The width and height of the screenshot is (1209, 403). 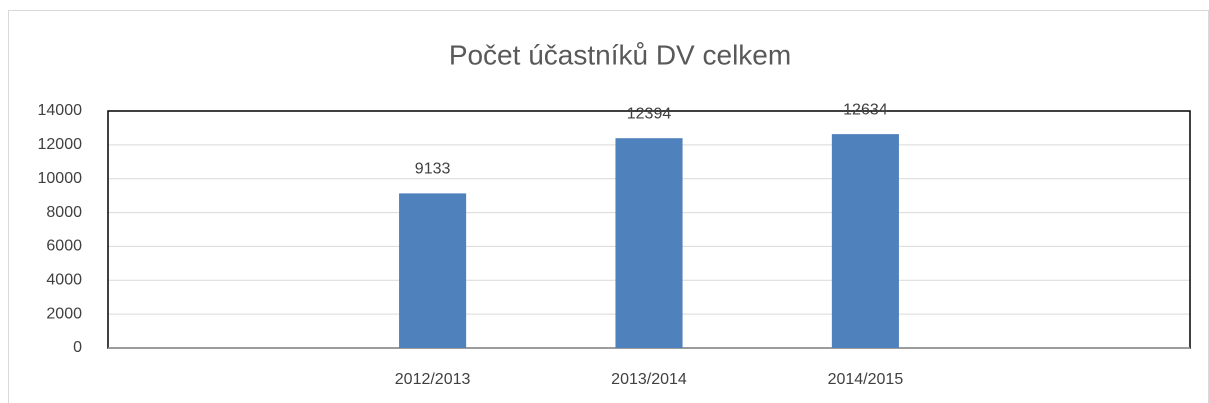 What do you see at coordinates (64, 313) in the screenshot?
I see `y-tick-label: 2000` at bounding box center [64, 313].